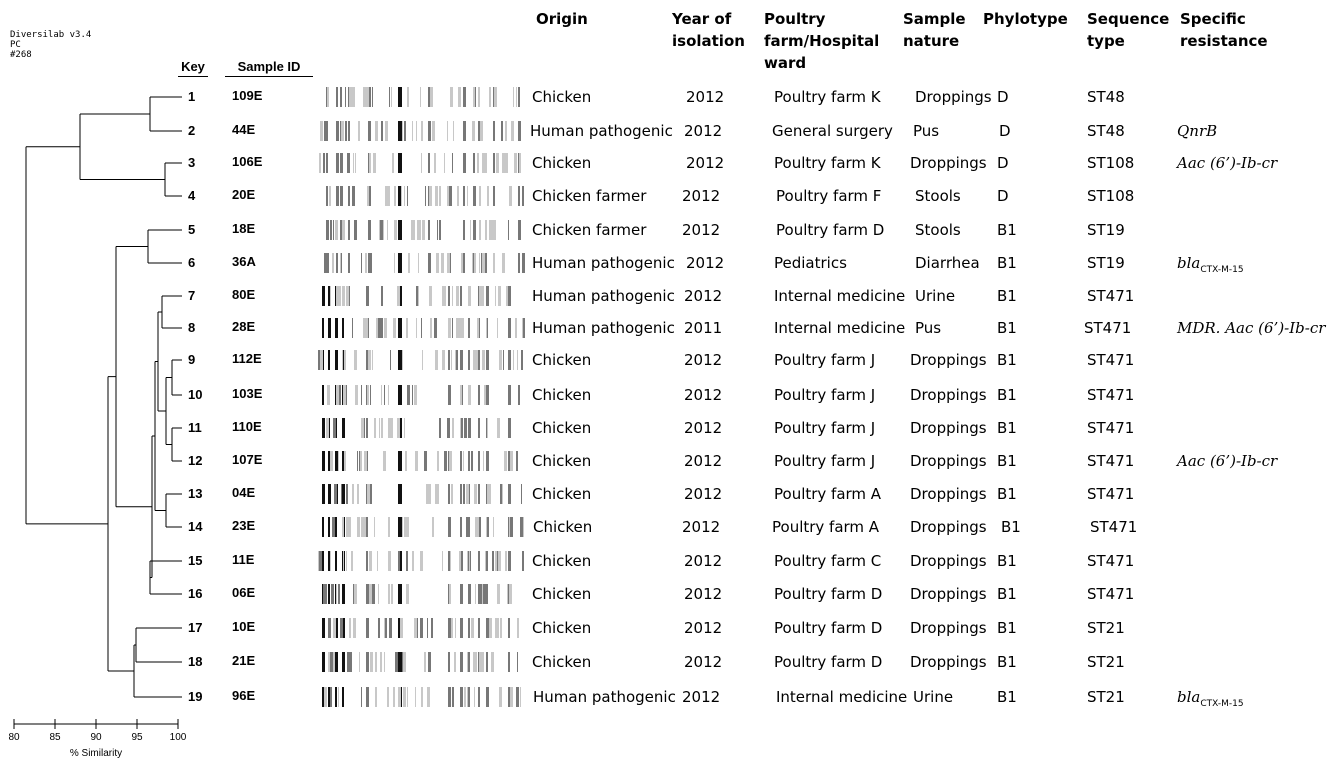 This screenshot has width=1338, height=758. I want to click on farm-header: Poultry farm/Hospital ward, so click(821, 41).